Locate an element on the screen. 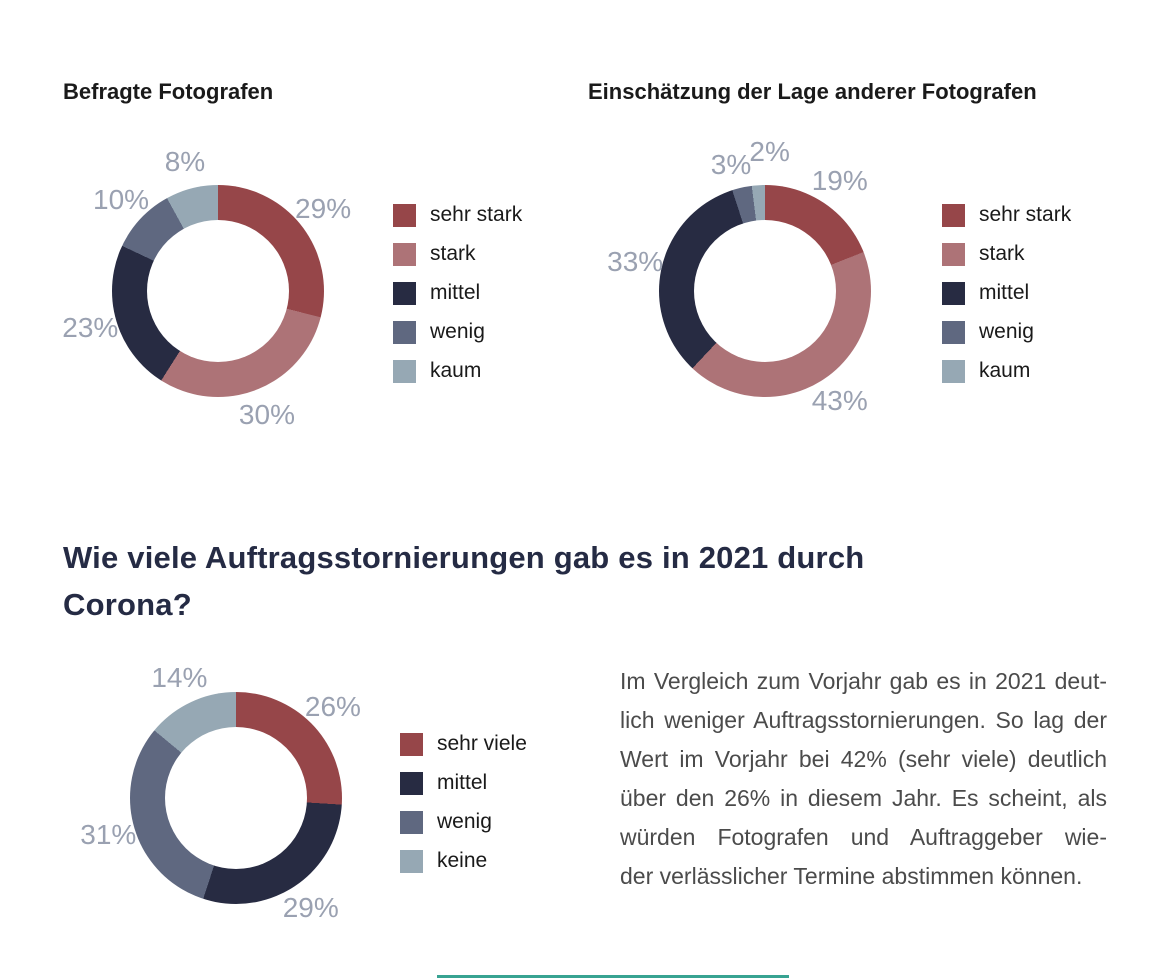 This screenshot has height=978, width=1168. slice-percent-label: 14% is located at coordinates (179, 677).